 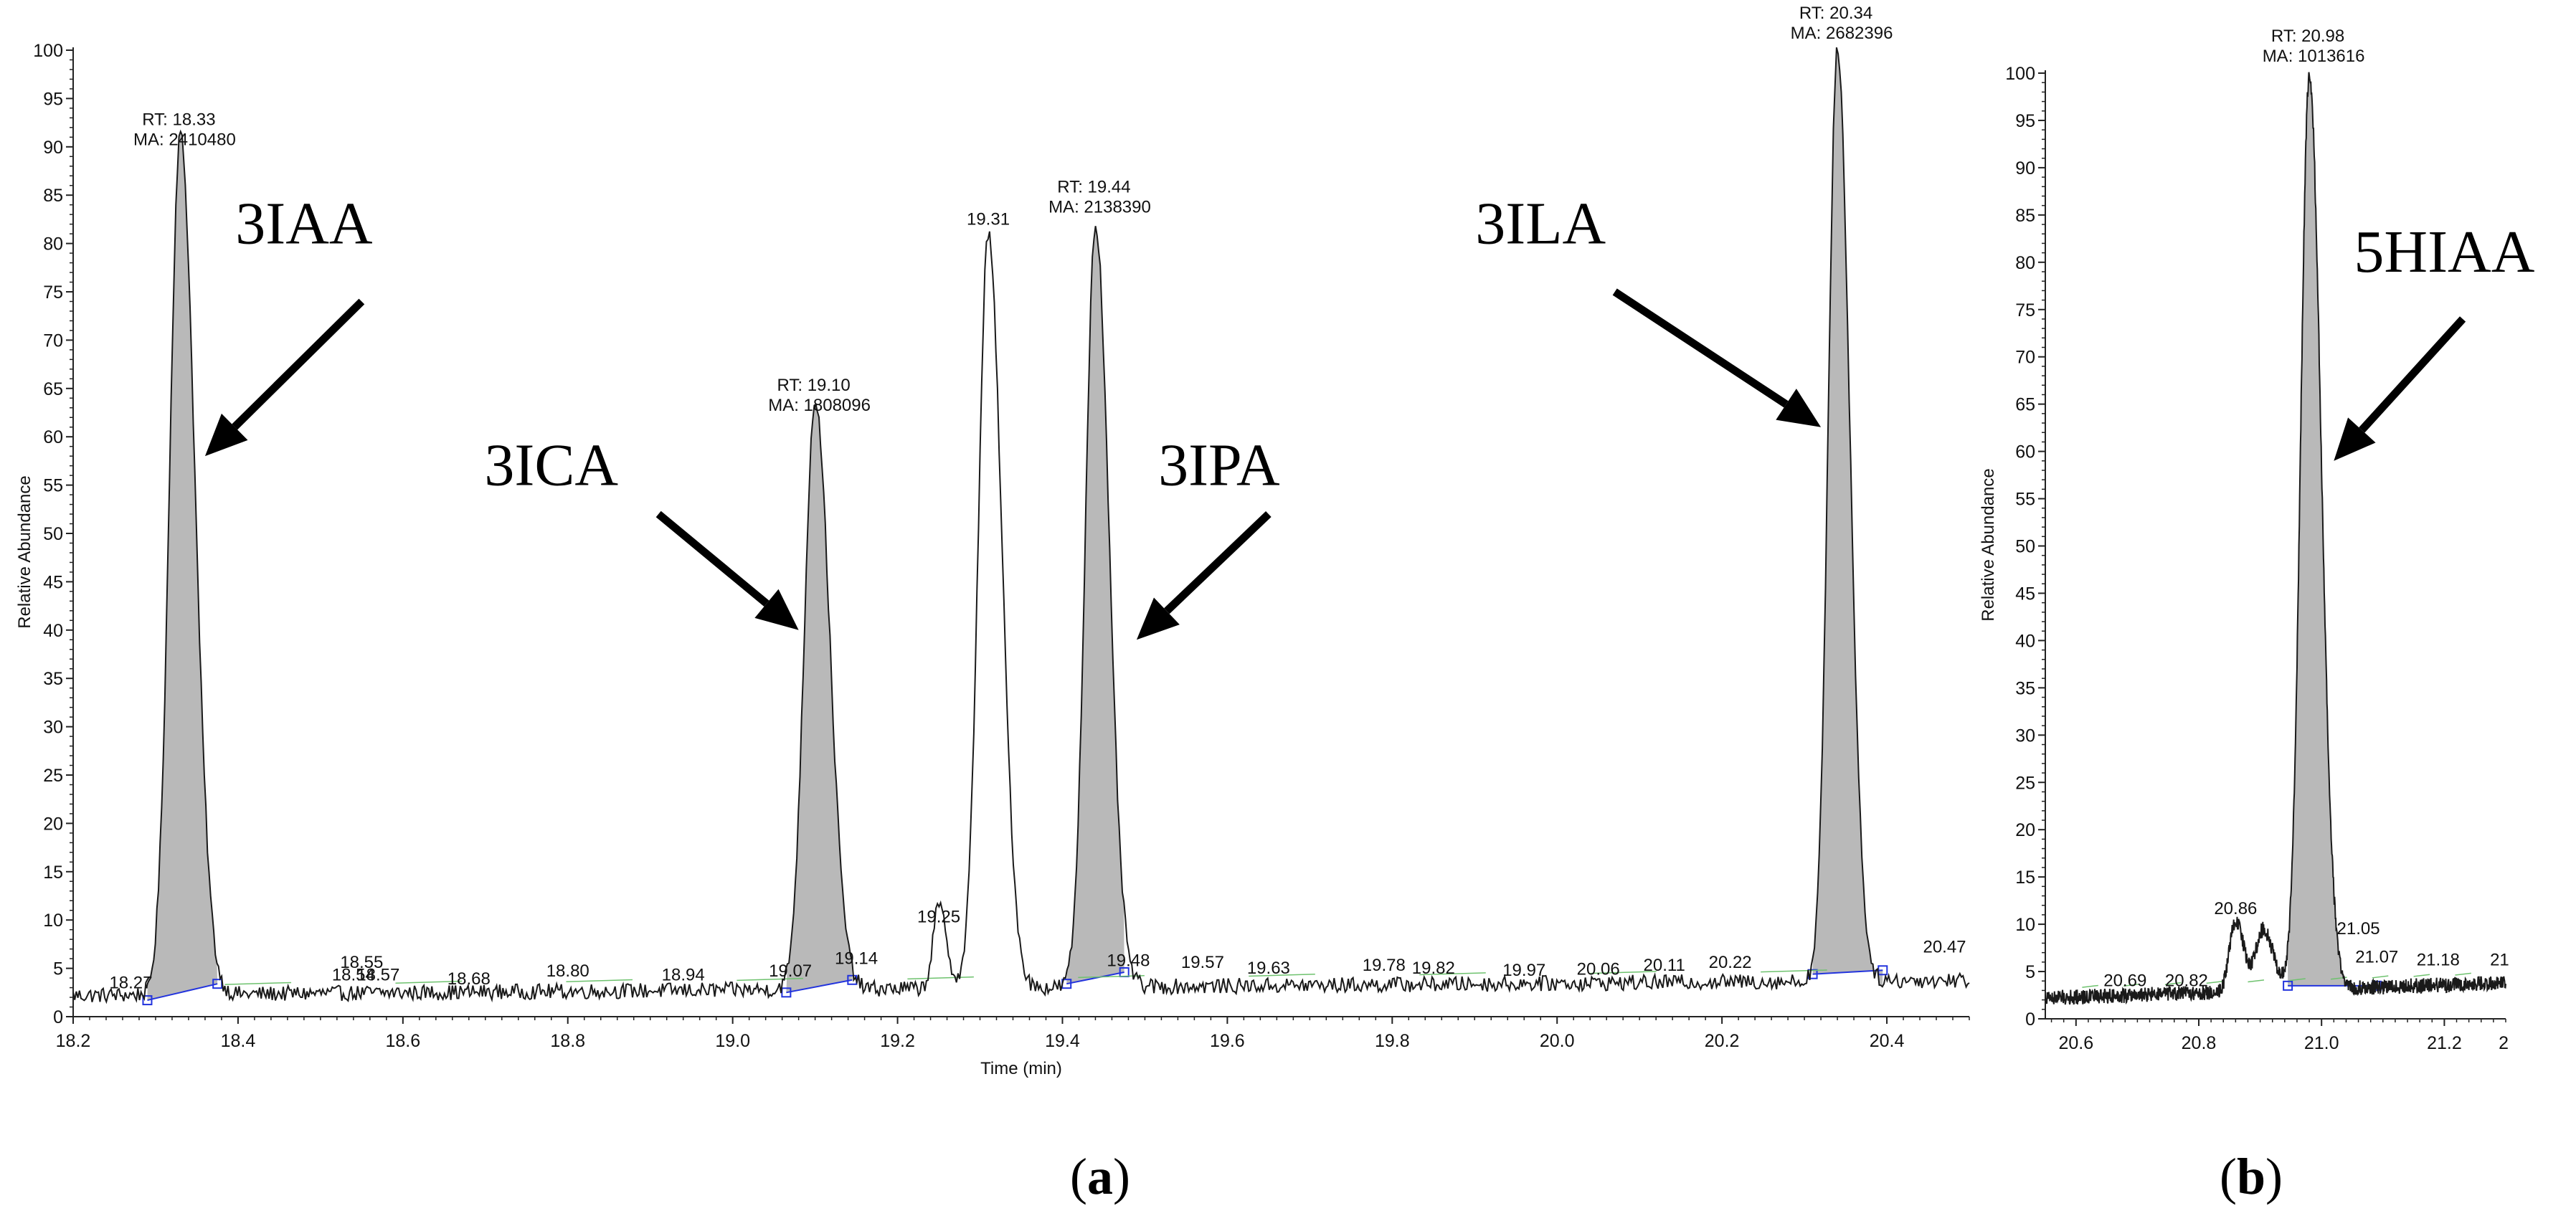 I want to click on y-tick-label: 50, so click(x=53, y=534).